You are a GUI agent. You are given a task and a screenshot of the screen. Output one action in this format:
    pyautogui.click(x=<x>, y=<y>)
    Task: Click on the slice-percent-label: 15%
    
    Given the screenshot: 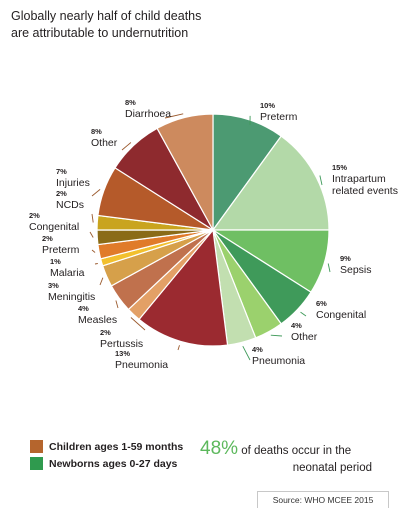 What is the action you would take?
    pyautogui.click(x=339, y=167)
    